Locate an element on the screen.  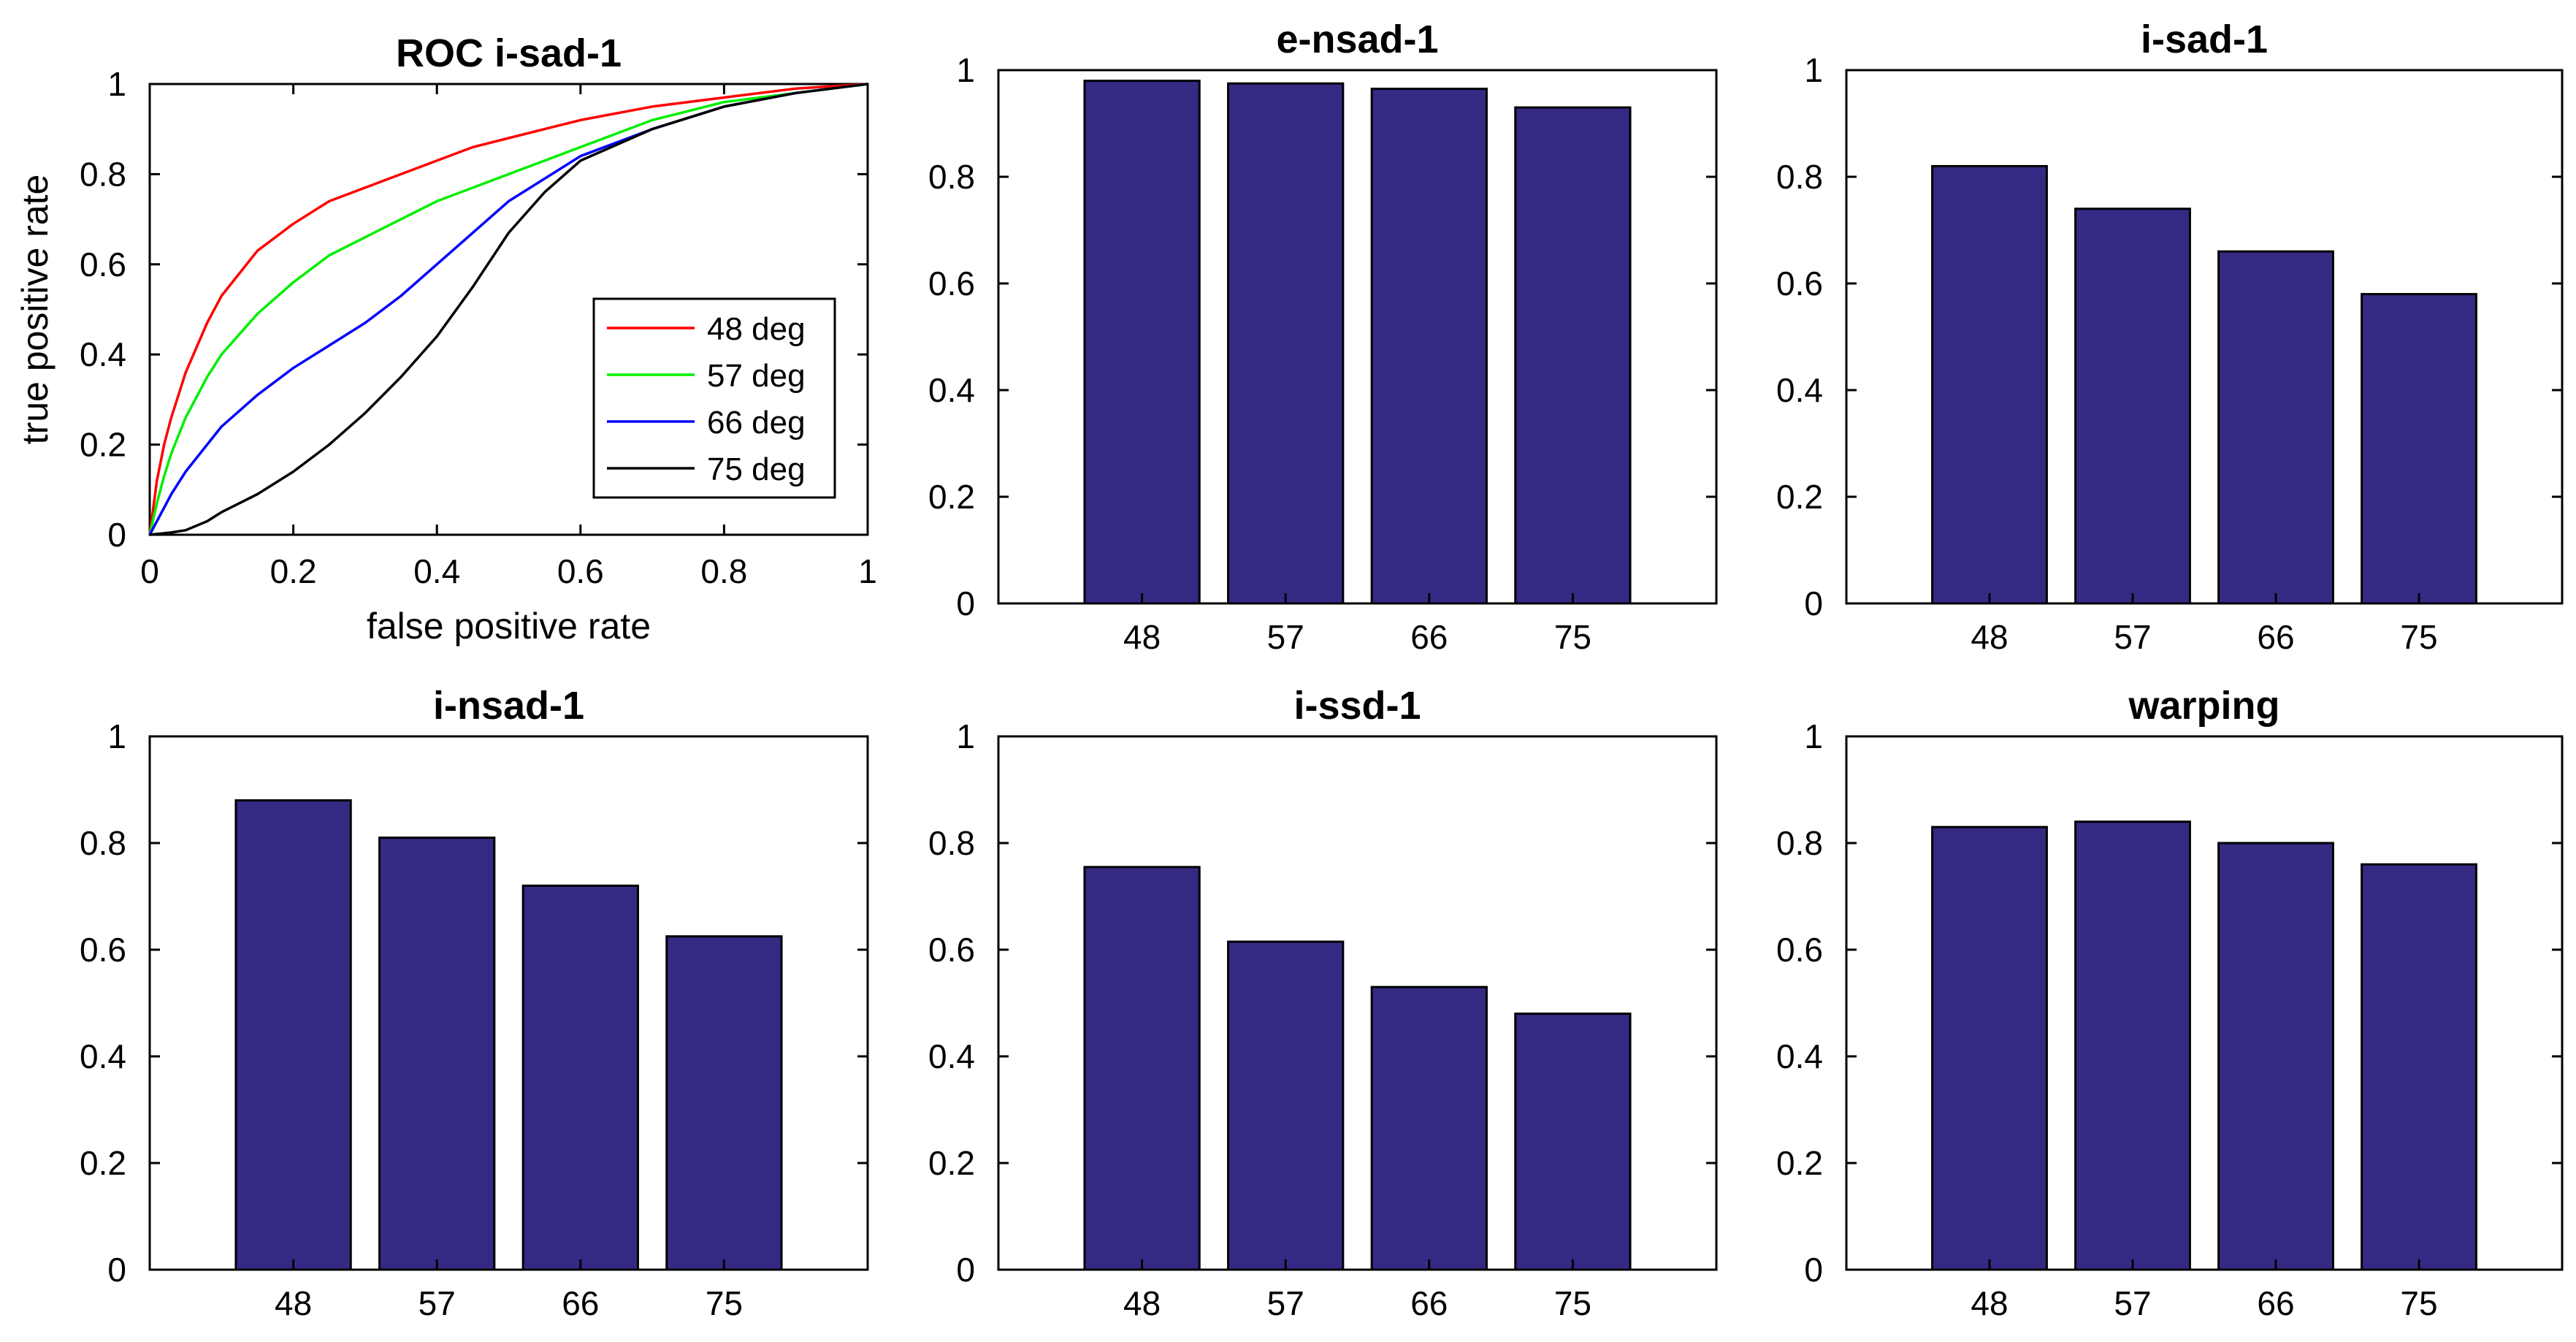
series-57-deg is located at coordinates (508, 309).